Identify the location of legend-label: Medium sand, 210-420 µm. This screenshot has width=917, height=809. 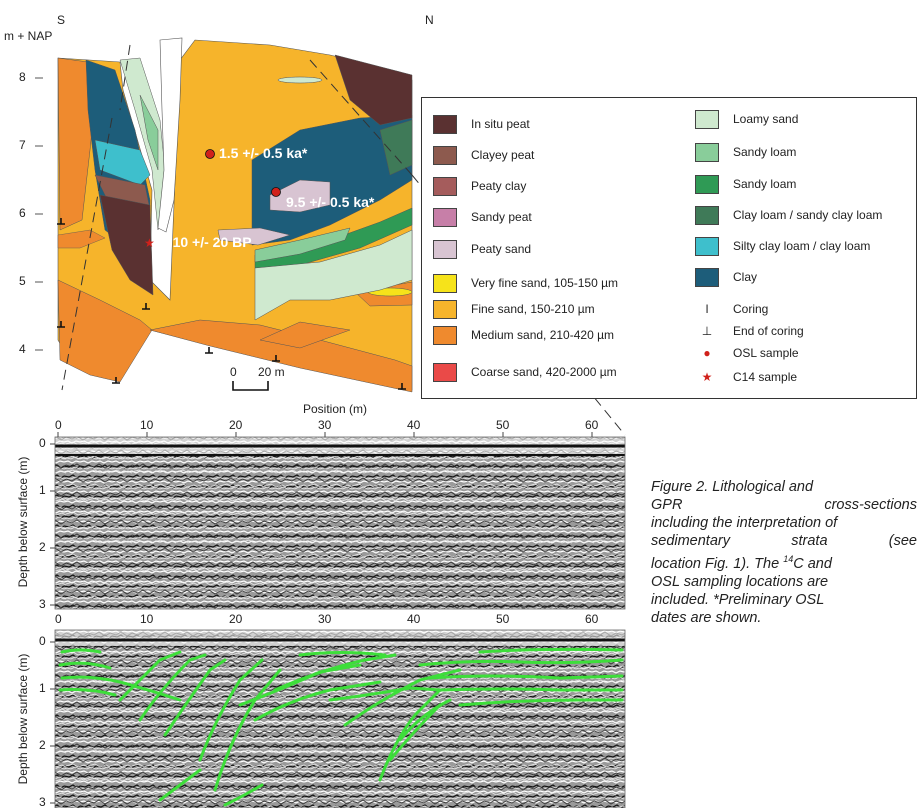
(542, 335).